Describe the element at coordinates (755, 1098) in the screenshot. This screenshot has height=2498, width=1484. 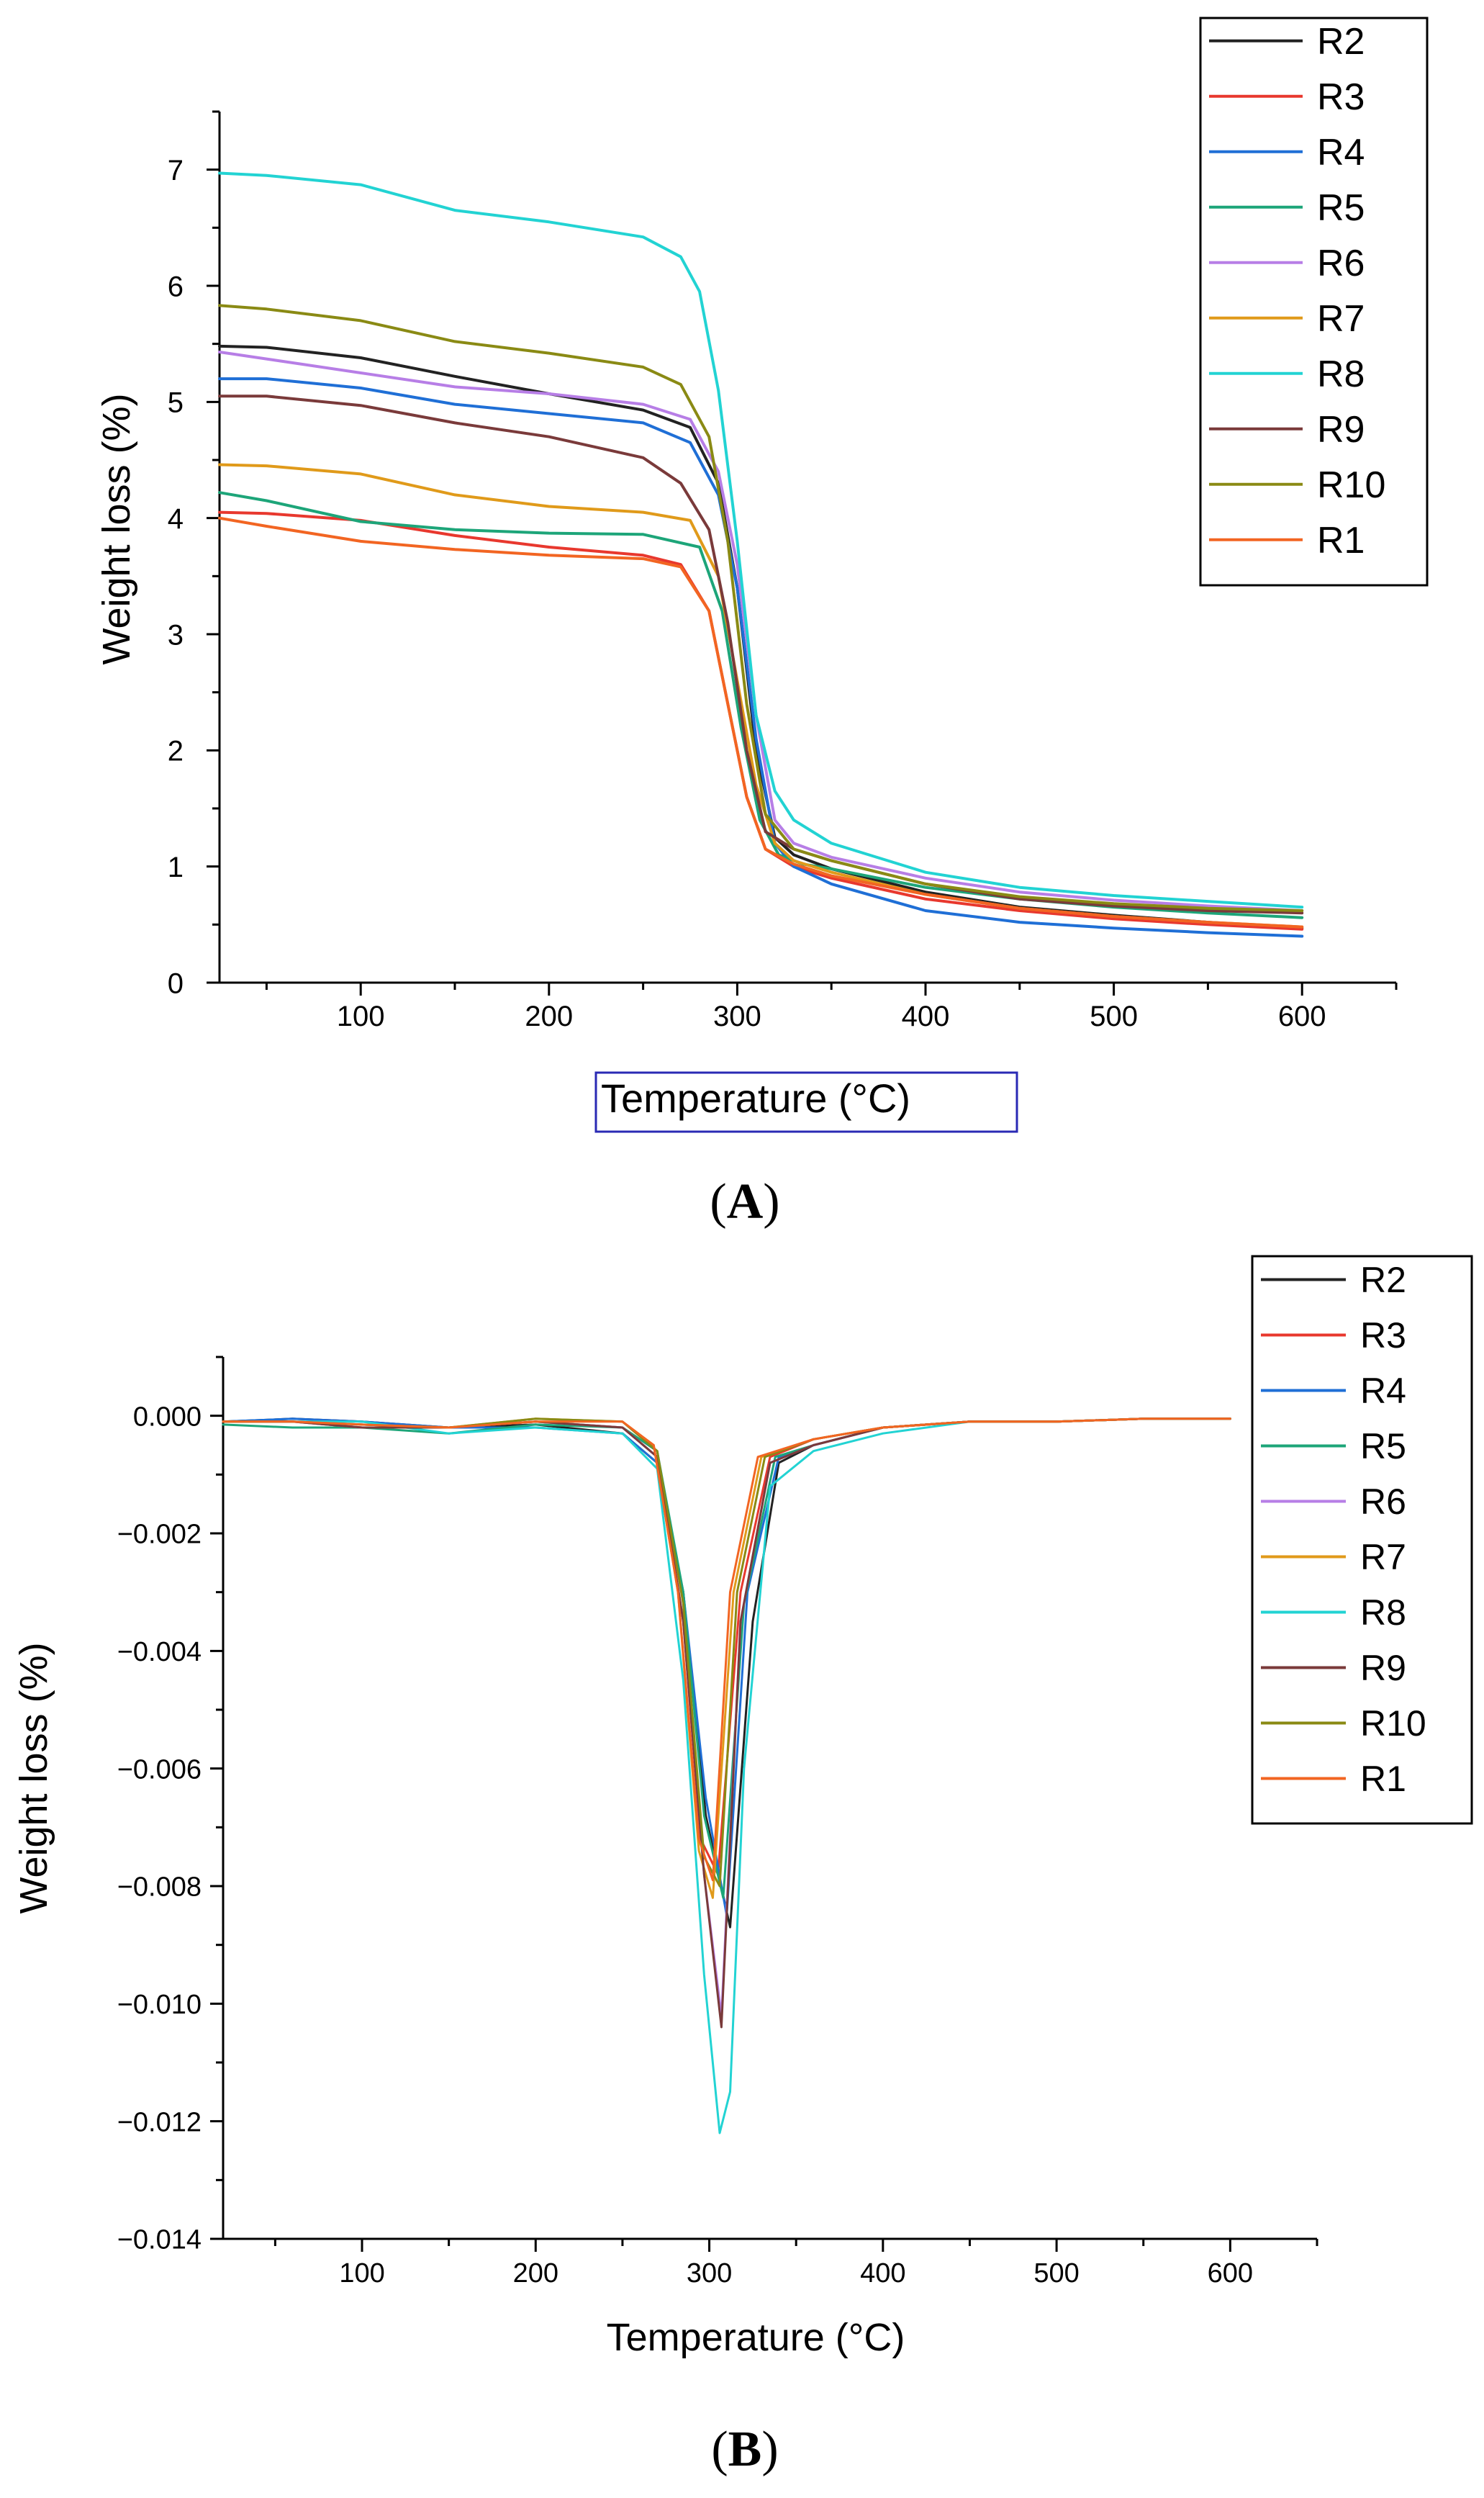
I see `x-axis-label-a: Temperature (°C)` at that location.